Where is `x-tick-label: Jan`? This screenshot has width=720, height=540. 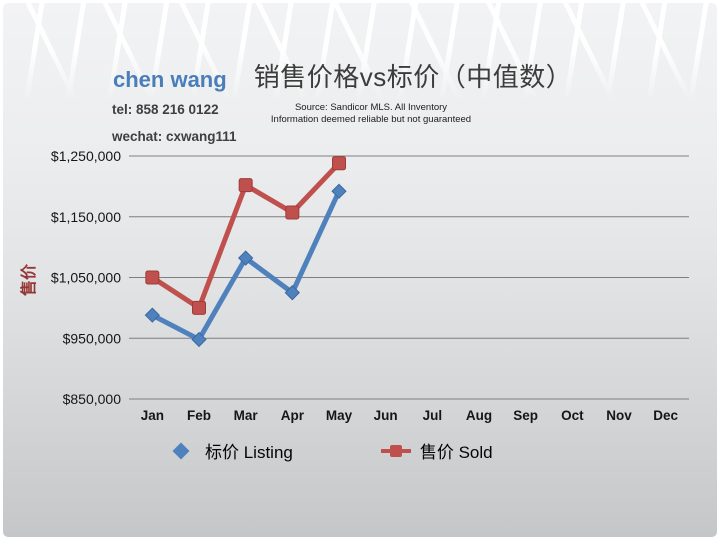 x-tick-label: Jan is located at coordinates (152, 415).